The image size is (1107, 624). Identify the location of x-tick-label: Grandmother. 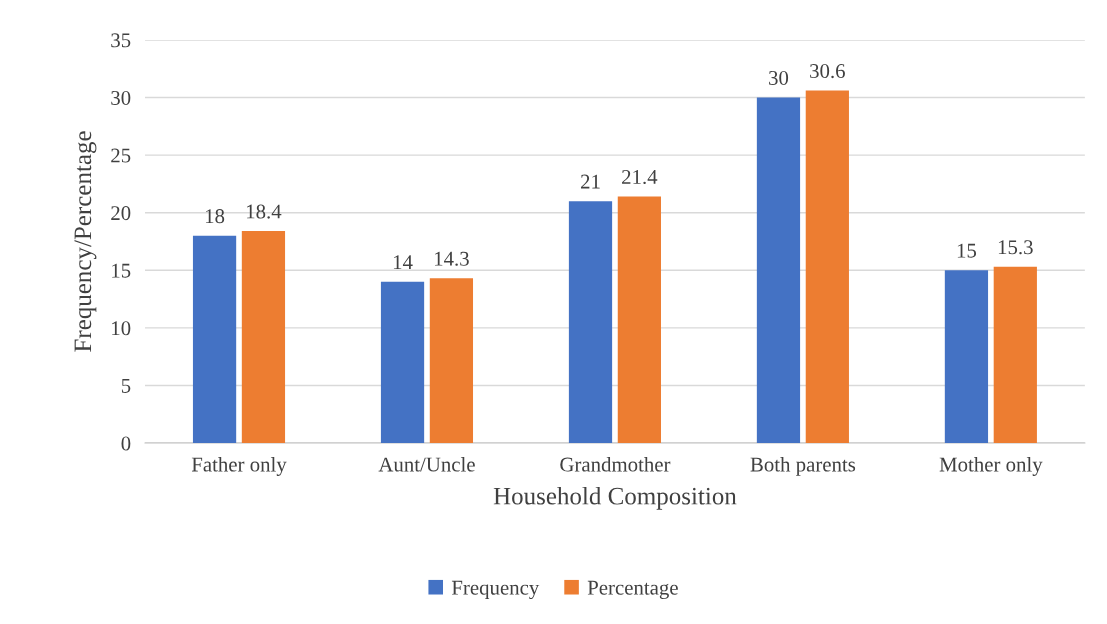
(615, 464).